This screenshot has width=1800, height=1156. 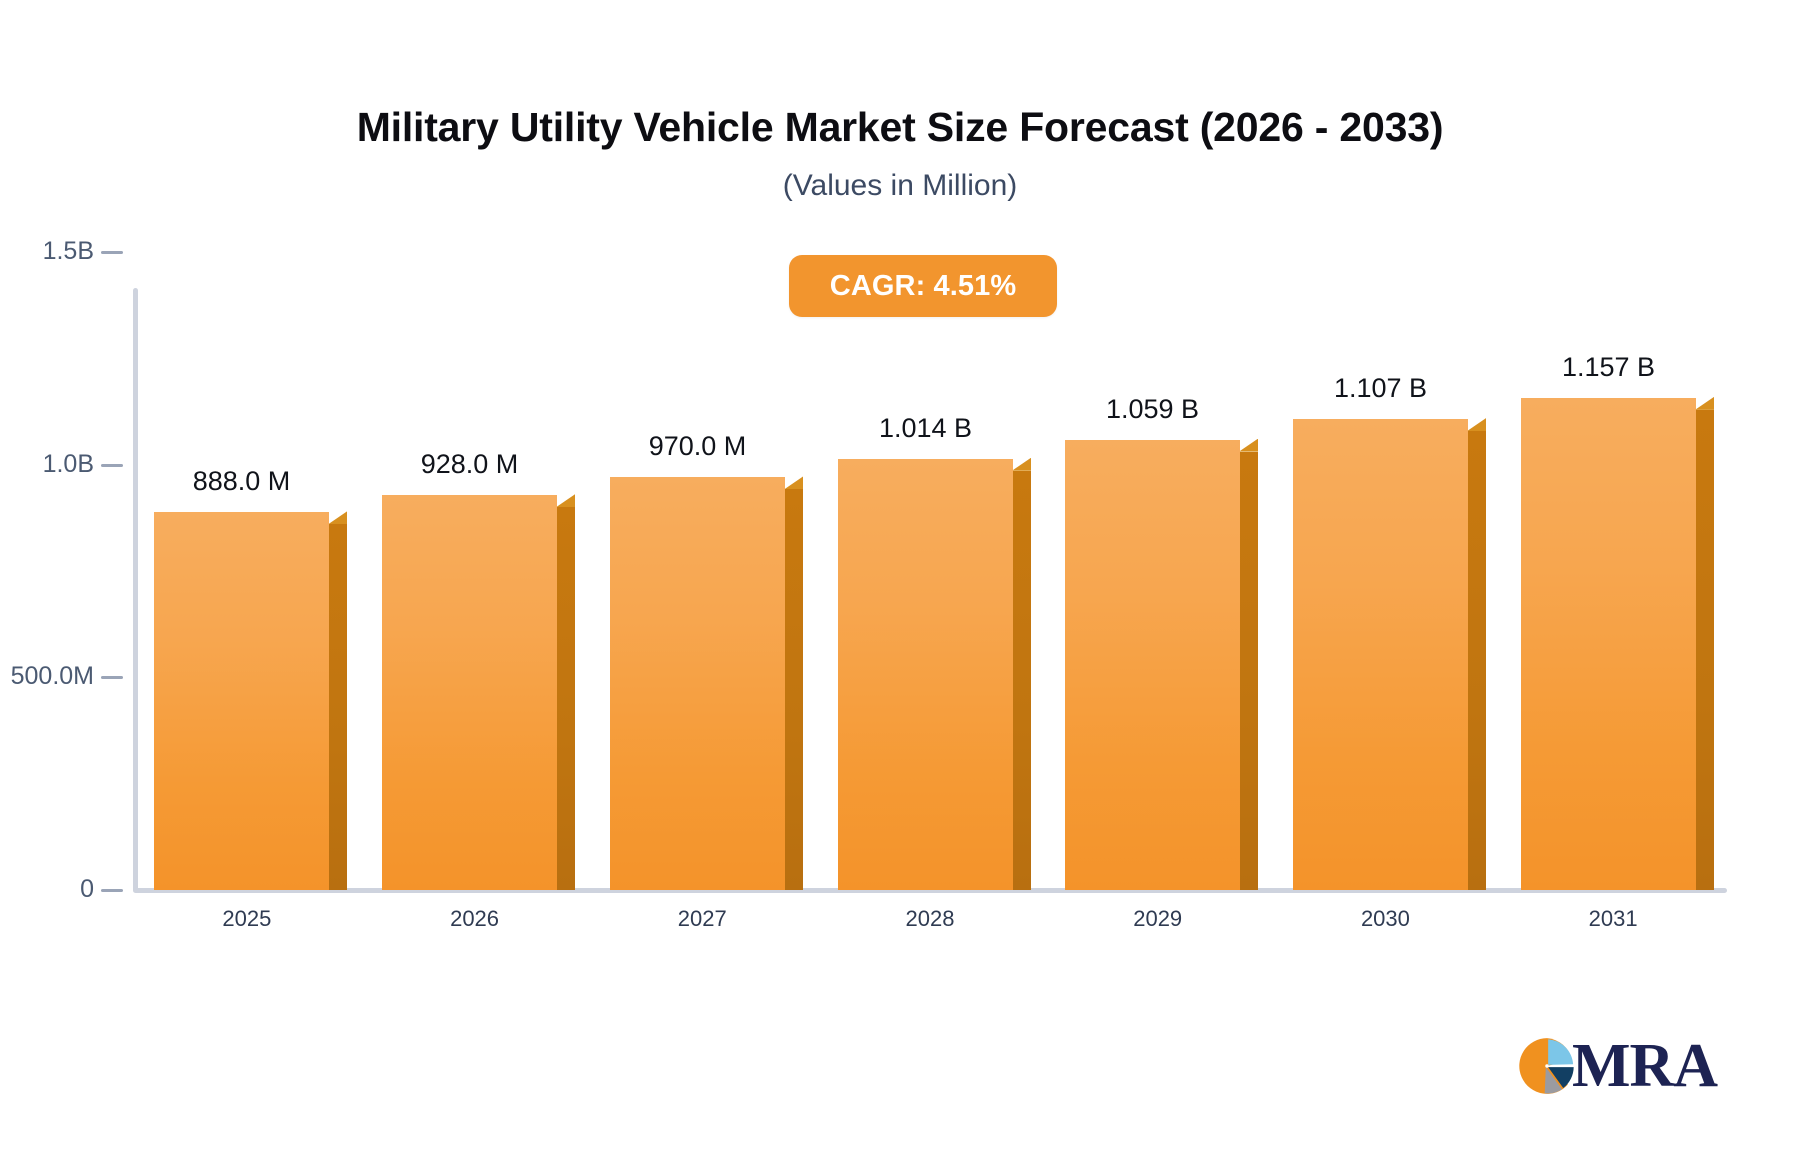 I want to click on cagr-badge-label: CAGR: 4.51%, so click(x=923, y=285).